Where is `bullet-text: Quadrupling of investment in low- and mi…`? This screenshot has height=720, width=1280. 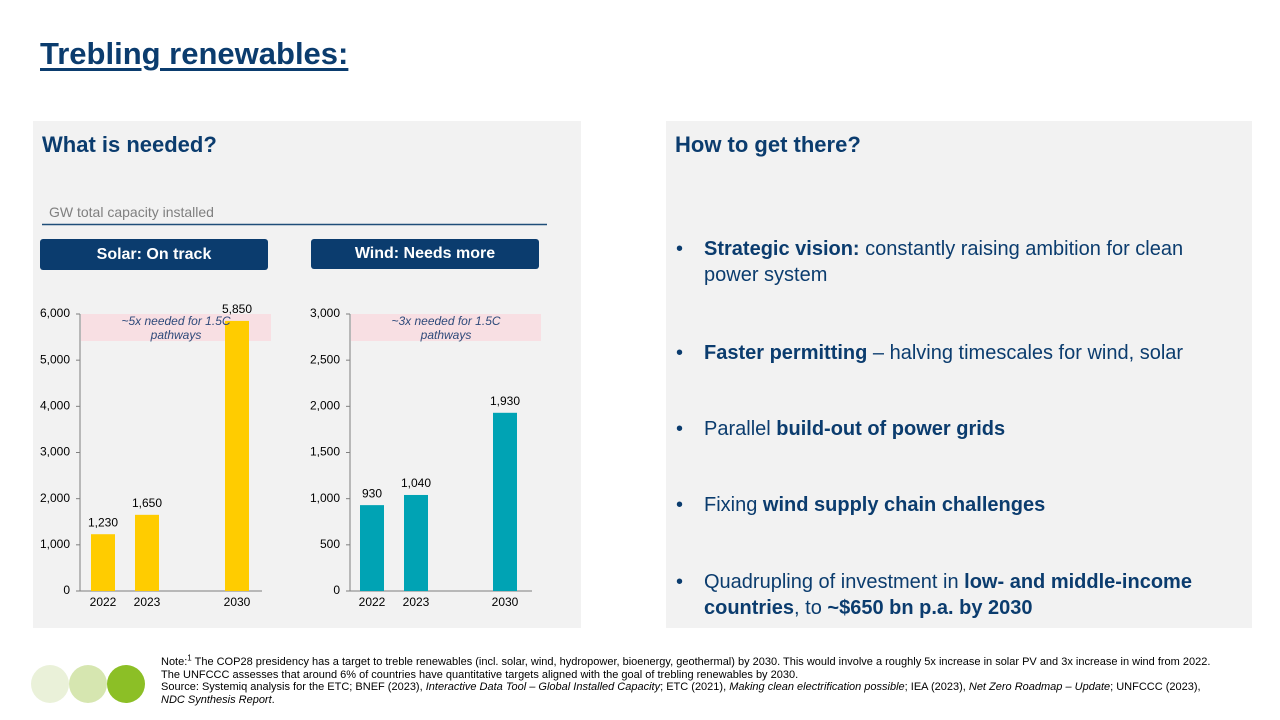
bullet-text: Quadrupling of investment in low- and mi… is located at coordinates (970, 595).